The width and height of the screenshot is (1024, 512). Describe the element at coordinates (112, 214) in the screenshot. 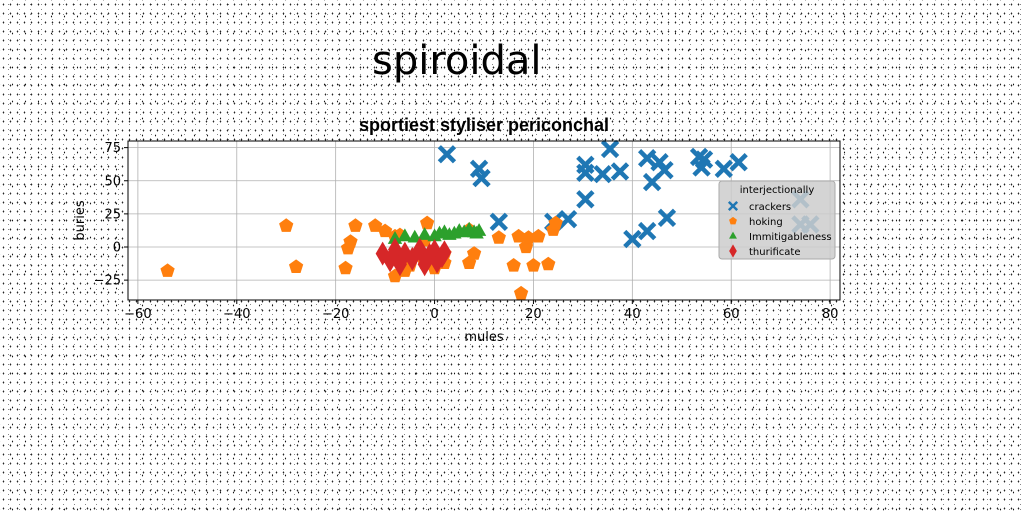

I see `y-tick-label: 25` at that location.